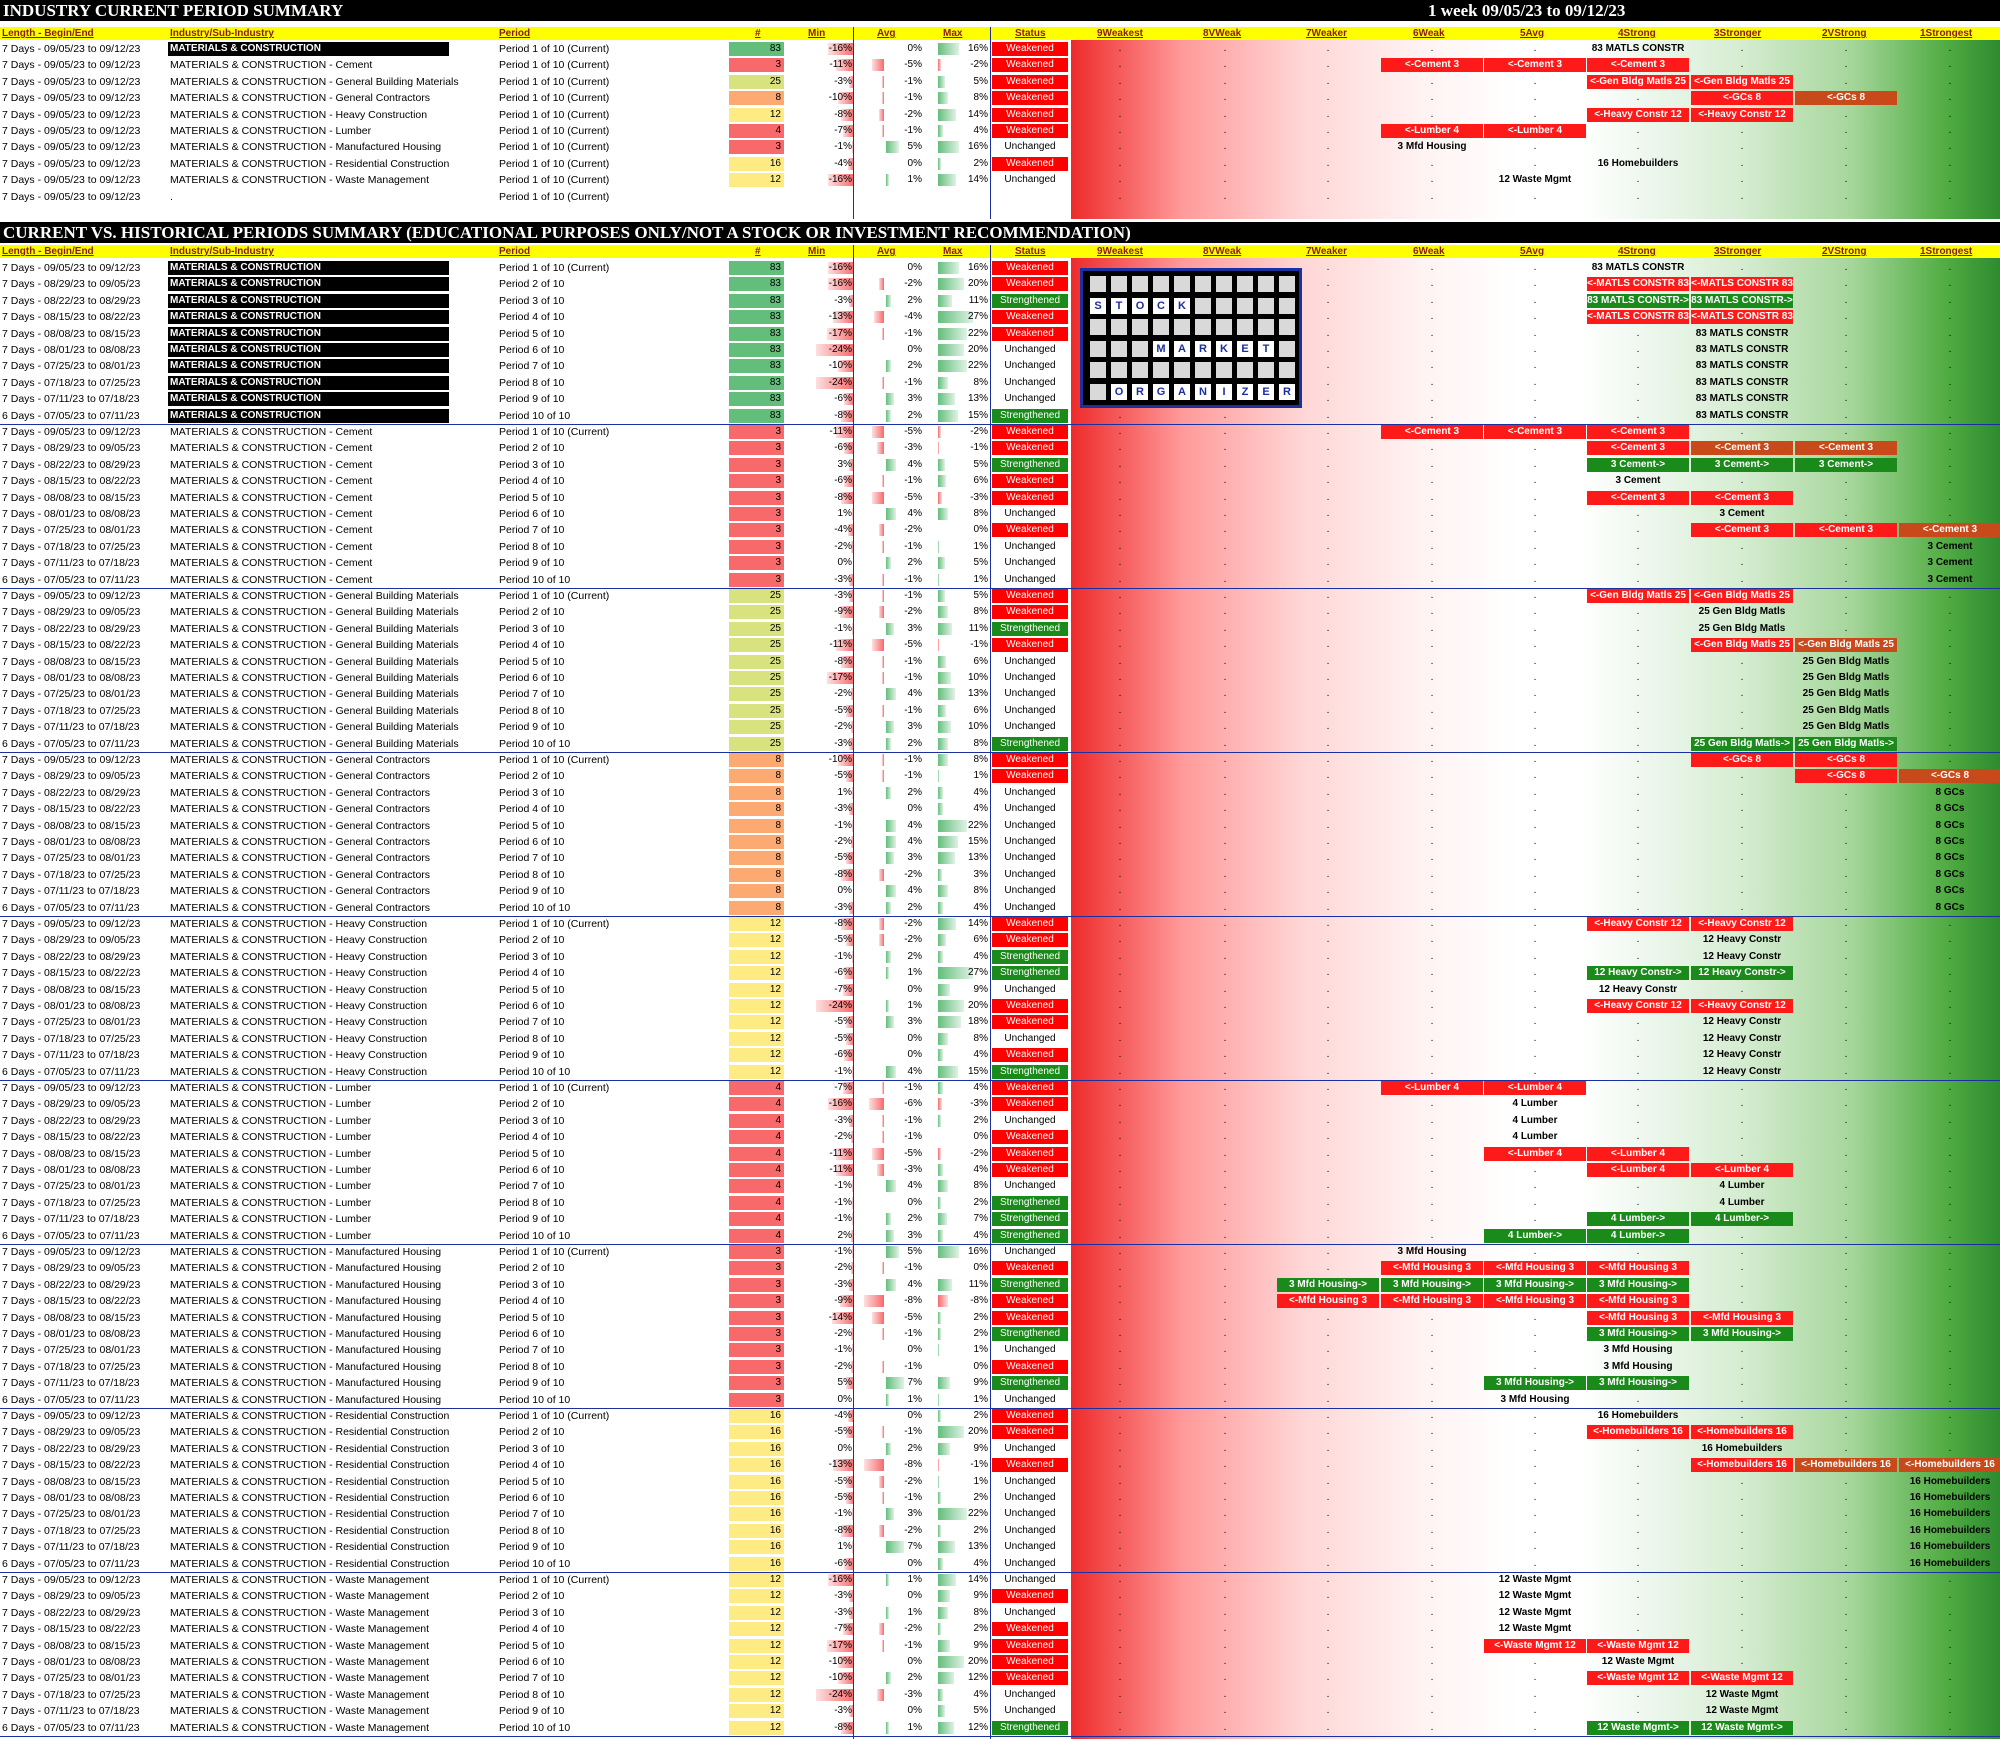 Image resolution: width=2000 pixels, height=1739 pixels. I want to click on status-badge: Unchanged, so click(1030, 1563).